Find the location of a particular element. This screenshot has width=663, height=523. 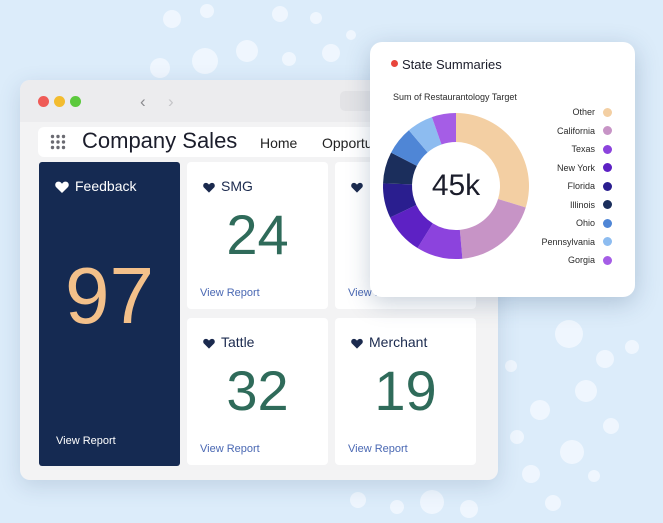

chart-subtitle: Sum of Restaurantology Target is located at coordinates (455, 97).